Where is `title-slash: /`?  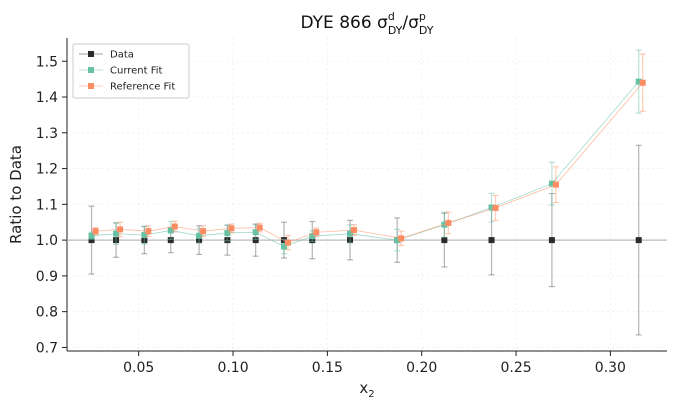
title-slash: / is located at coordinates (405, 23).